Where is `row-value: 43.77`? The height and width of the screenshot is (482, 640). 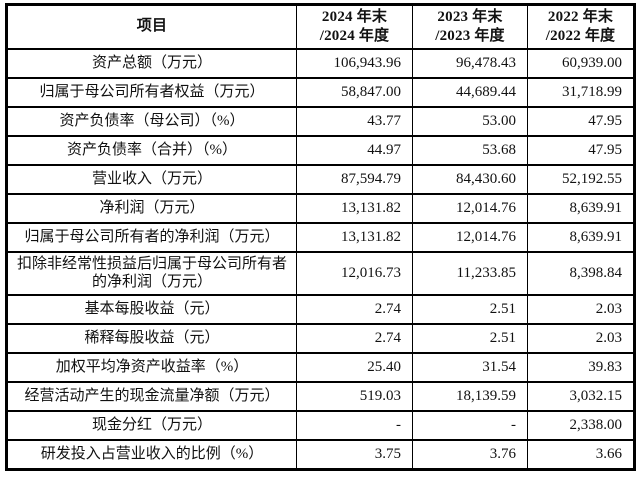 row-value: 43.77 is located at coordinates (354, 121).